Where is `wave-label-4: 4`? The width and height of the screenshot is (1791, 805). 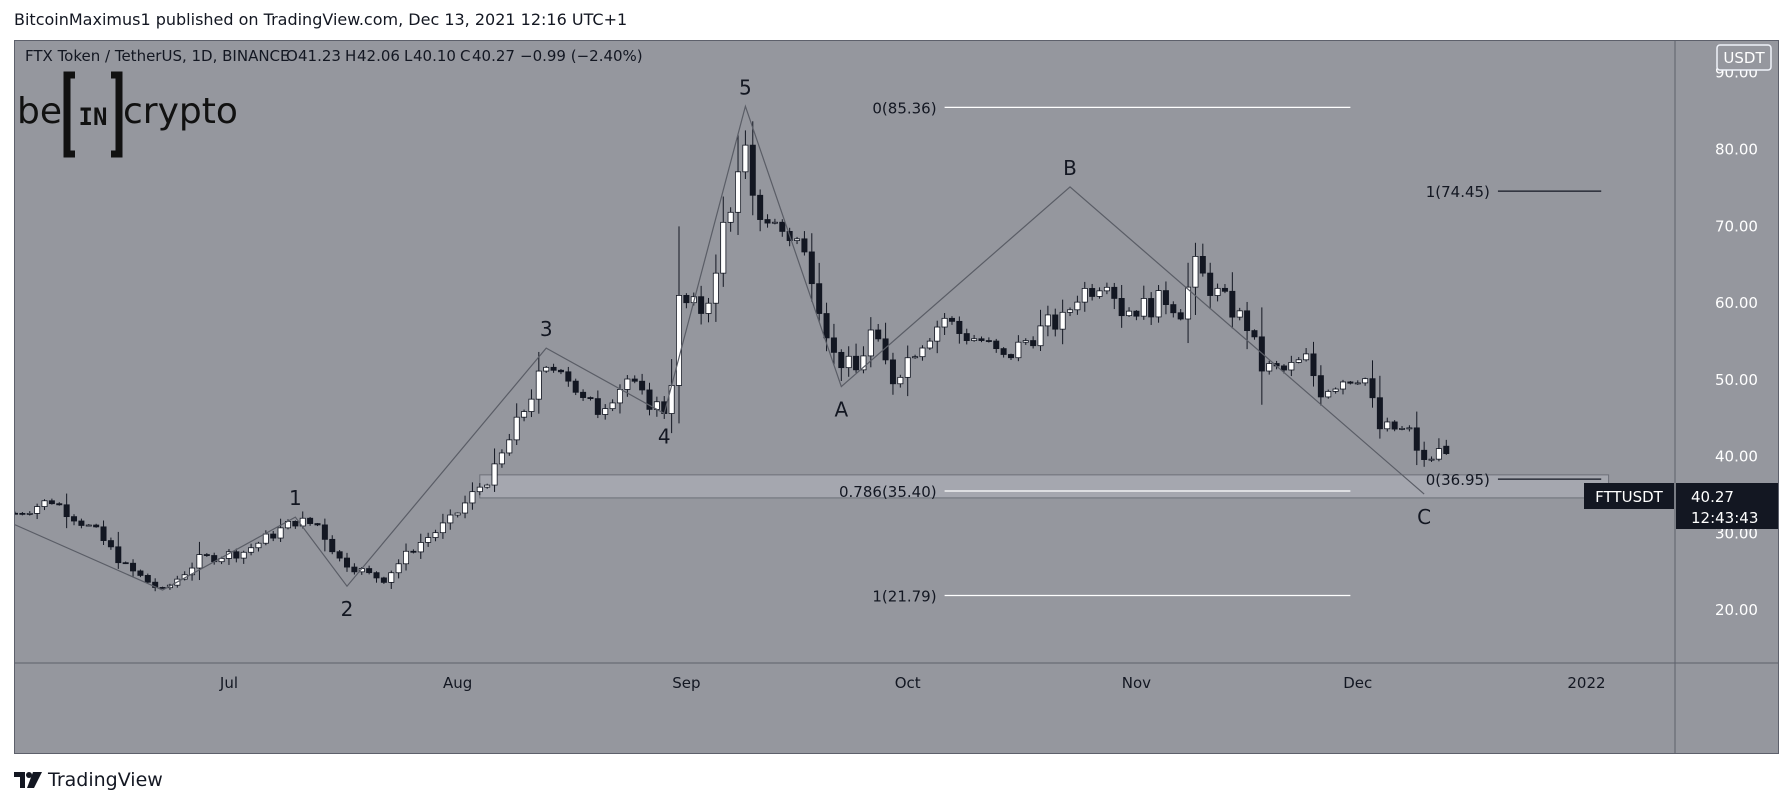 wave-label-4: 4 is located at coordinates (664, 436).